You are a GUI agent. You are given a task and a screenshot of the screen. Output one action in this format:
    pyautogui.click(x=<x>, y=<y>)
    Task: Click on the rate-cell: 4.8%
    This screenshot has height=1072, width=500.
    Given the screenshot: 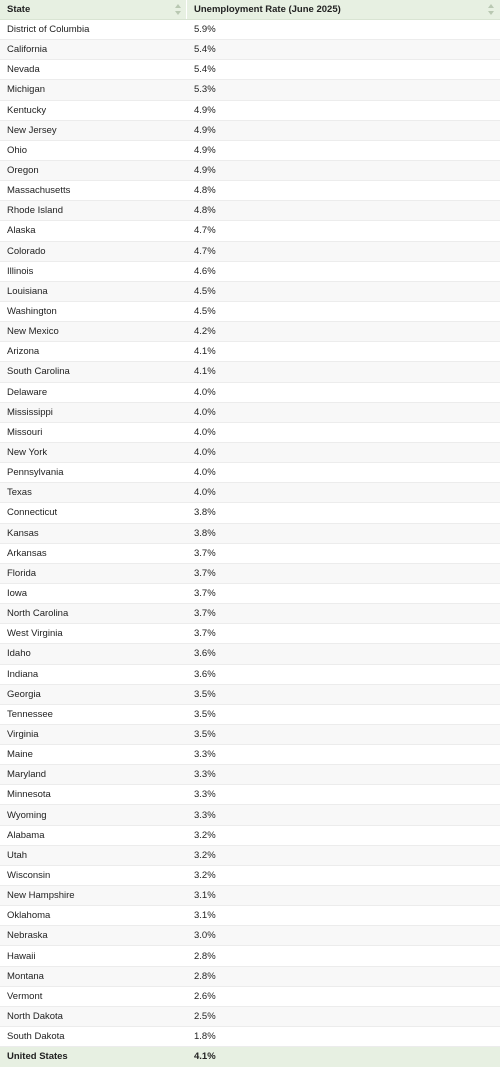 What is the action you would take?
    pyautogui.click(x=205, y=191)
    